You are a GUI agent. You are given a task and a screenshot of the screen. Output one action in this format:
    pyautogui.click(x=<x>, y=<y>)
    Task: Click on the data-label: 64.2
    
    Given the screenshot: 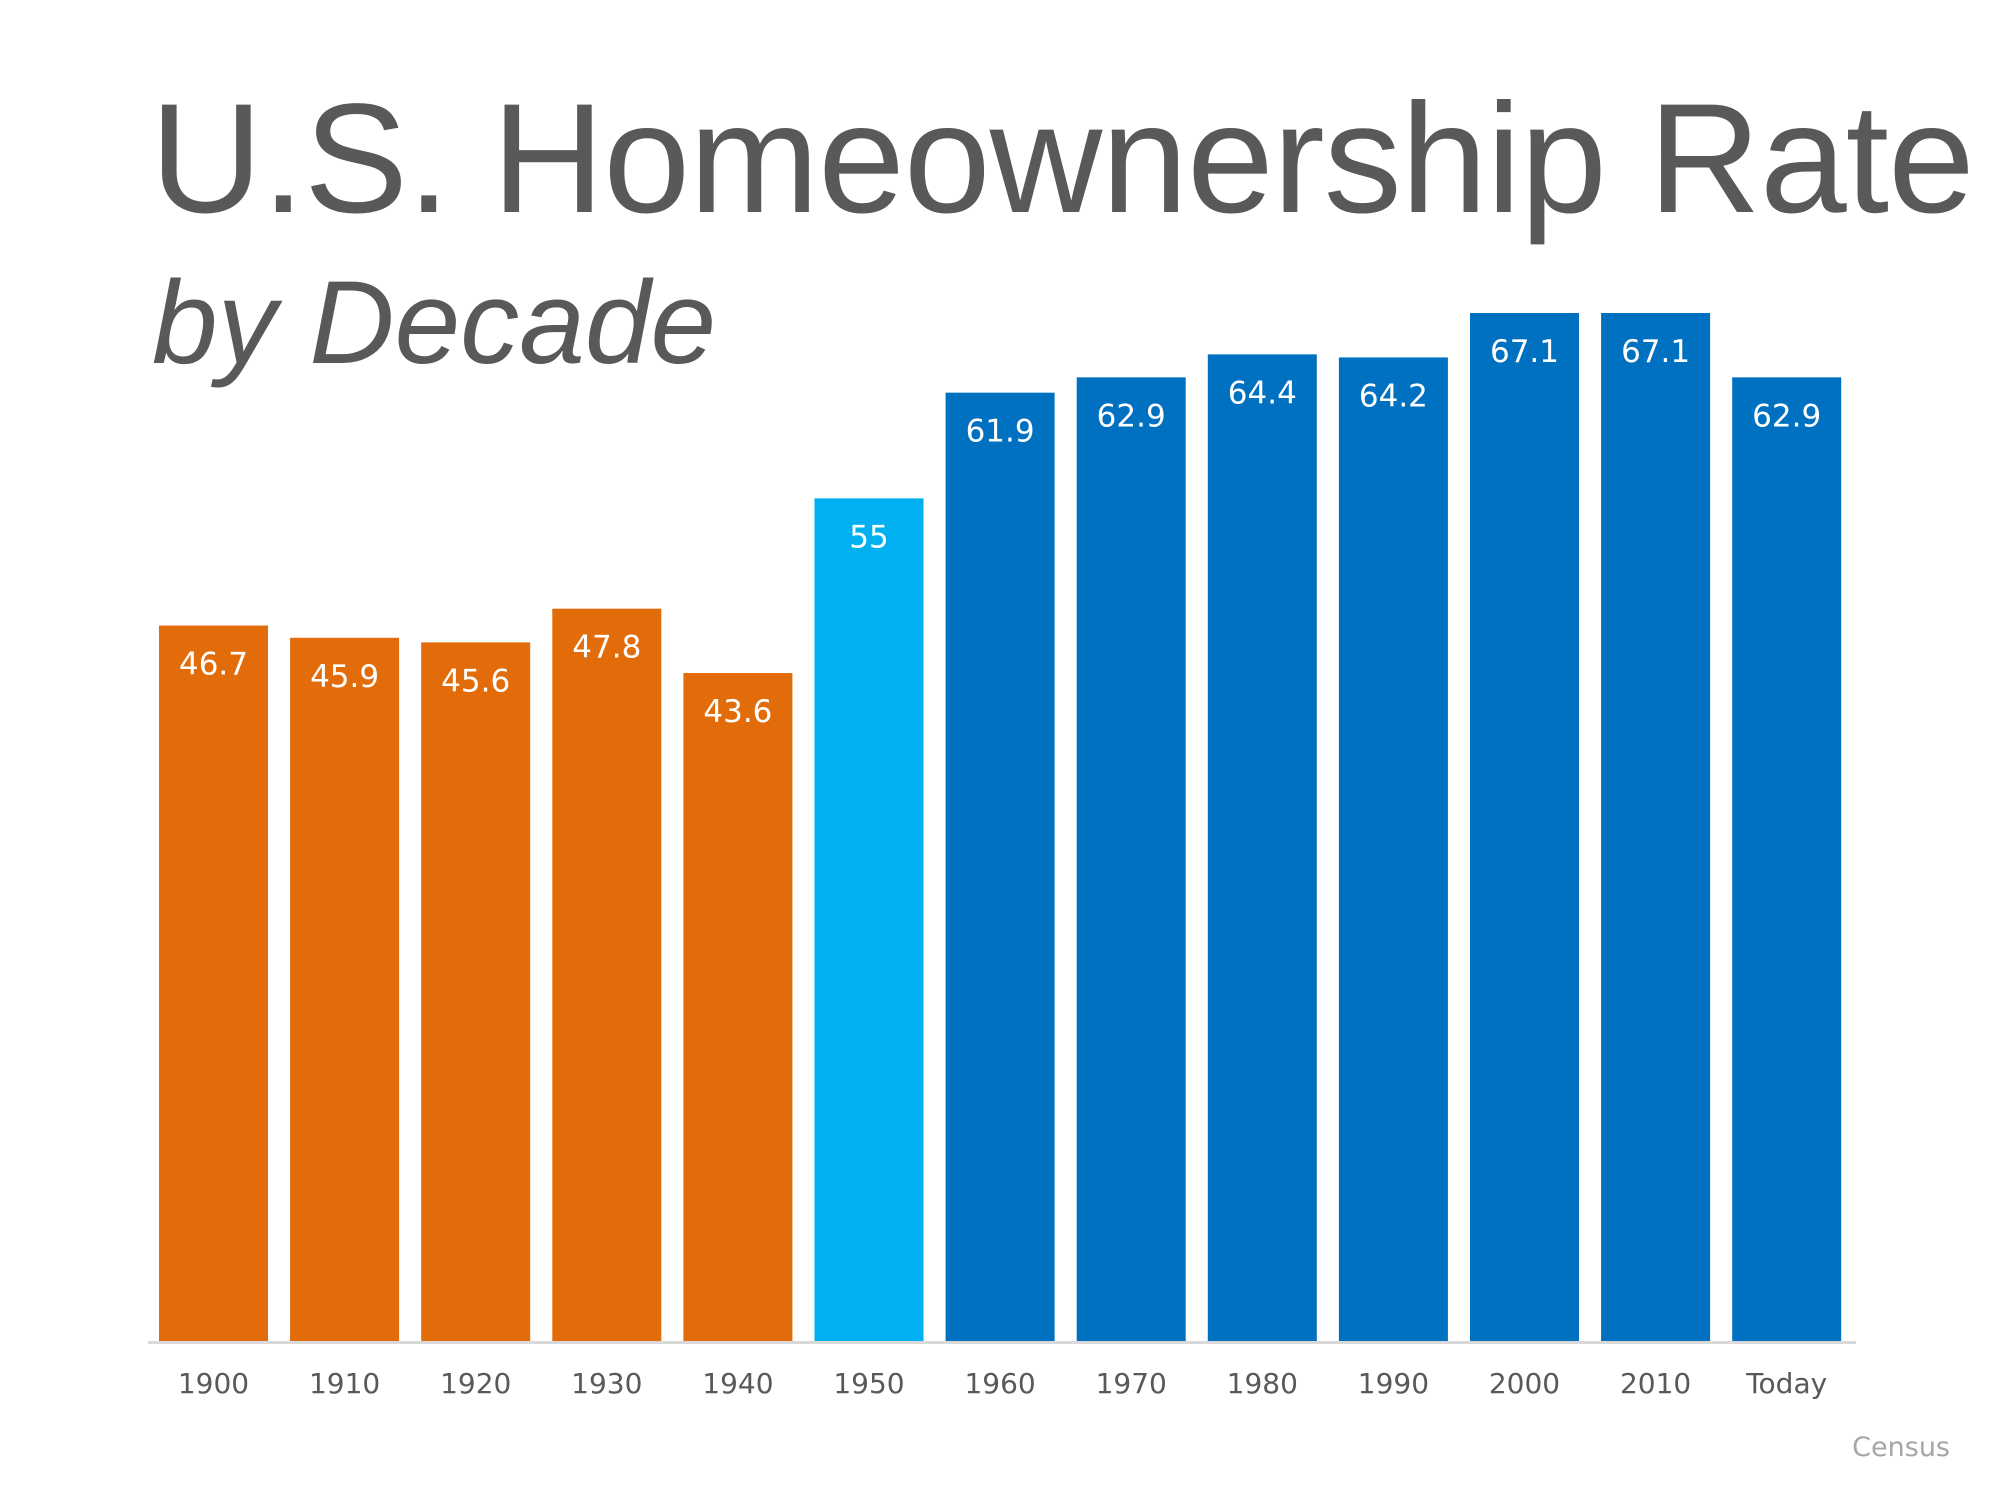 What is the action you would take?
    pyautogui.click(x=1393, y=396)
    